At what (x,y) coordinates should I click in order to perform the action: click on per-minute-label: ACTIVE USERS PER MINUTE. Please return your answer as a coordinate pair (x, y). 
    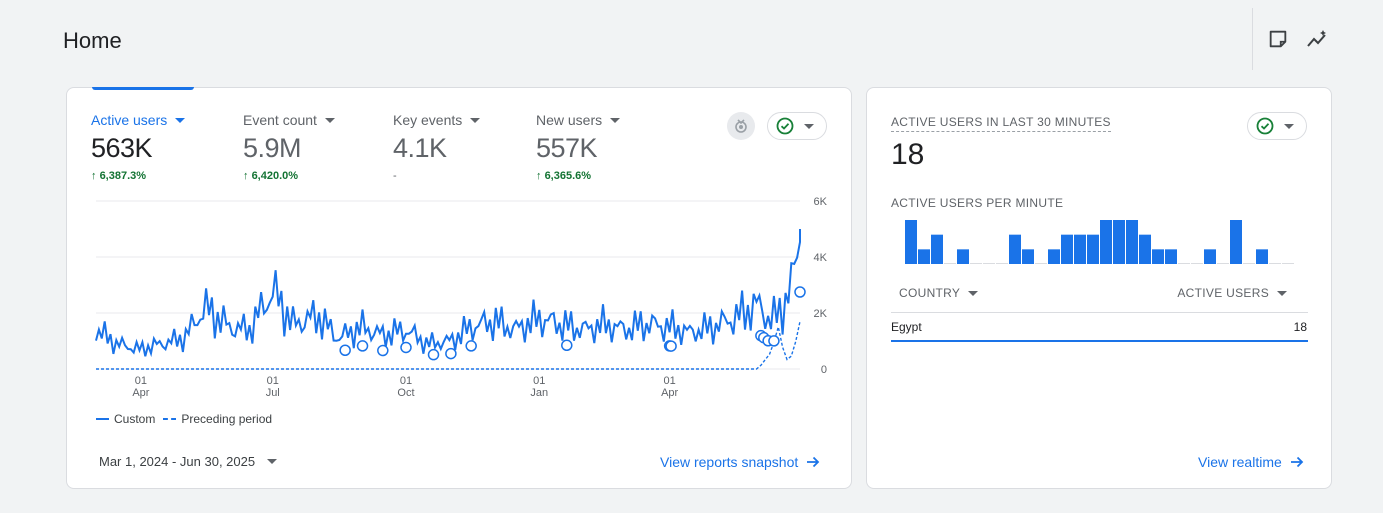
    Looking at the image, I should click on (977, 203).